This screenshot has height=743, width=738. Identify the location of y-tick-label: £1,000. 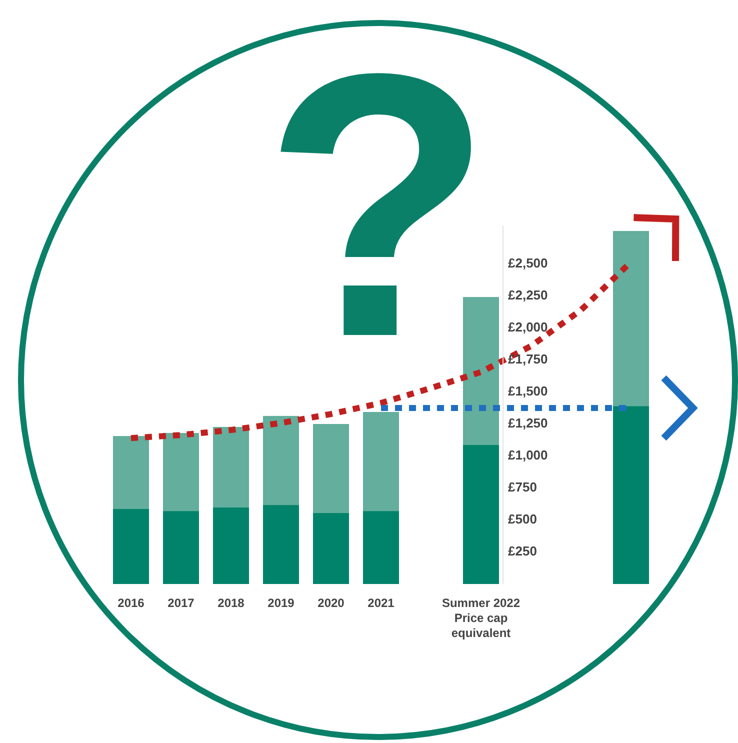
(528, 454).